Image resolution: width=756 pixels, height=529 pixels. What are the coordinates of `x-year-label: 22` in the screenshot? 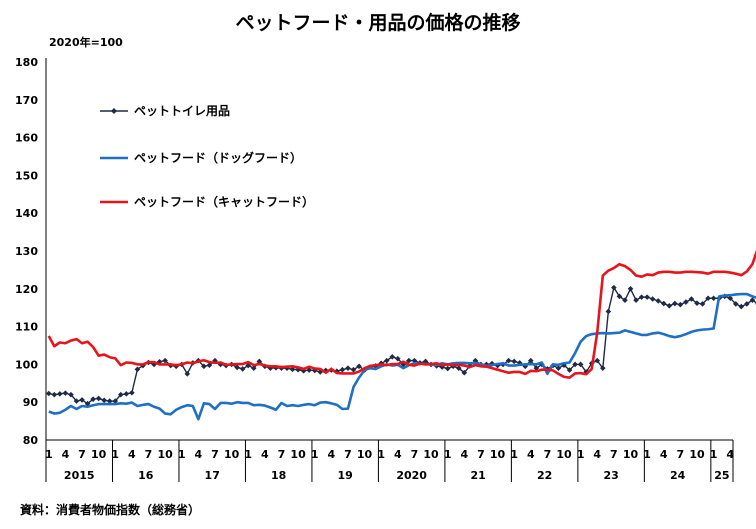 It's located at (544, 475).